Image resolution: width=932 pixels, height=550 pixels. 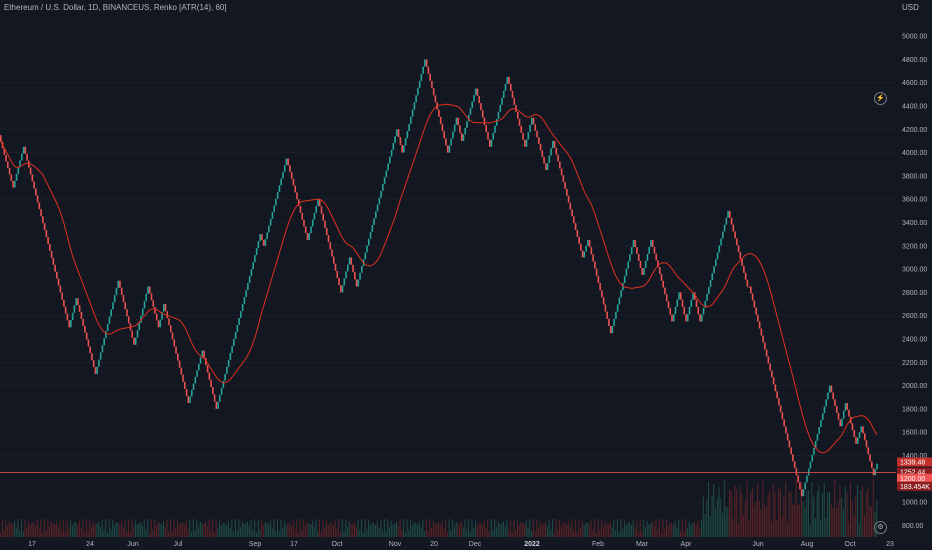 I want to click on auto-scale-icon: ⚡, so click(x=880, y=98).